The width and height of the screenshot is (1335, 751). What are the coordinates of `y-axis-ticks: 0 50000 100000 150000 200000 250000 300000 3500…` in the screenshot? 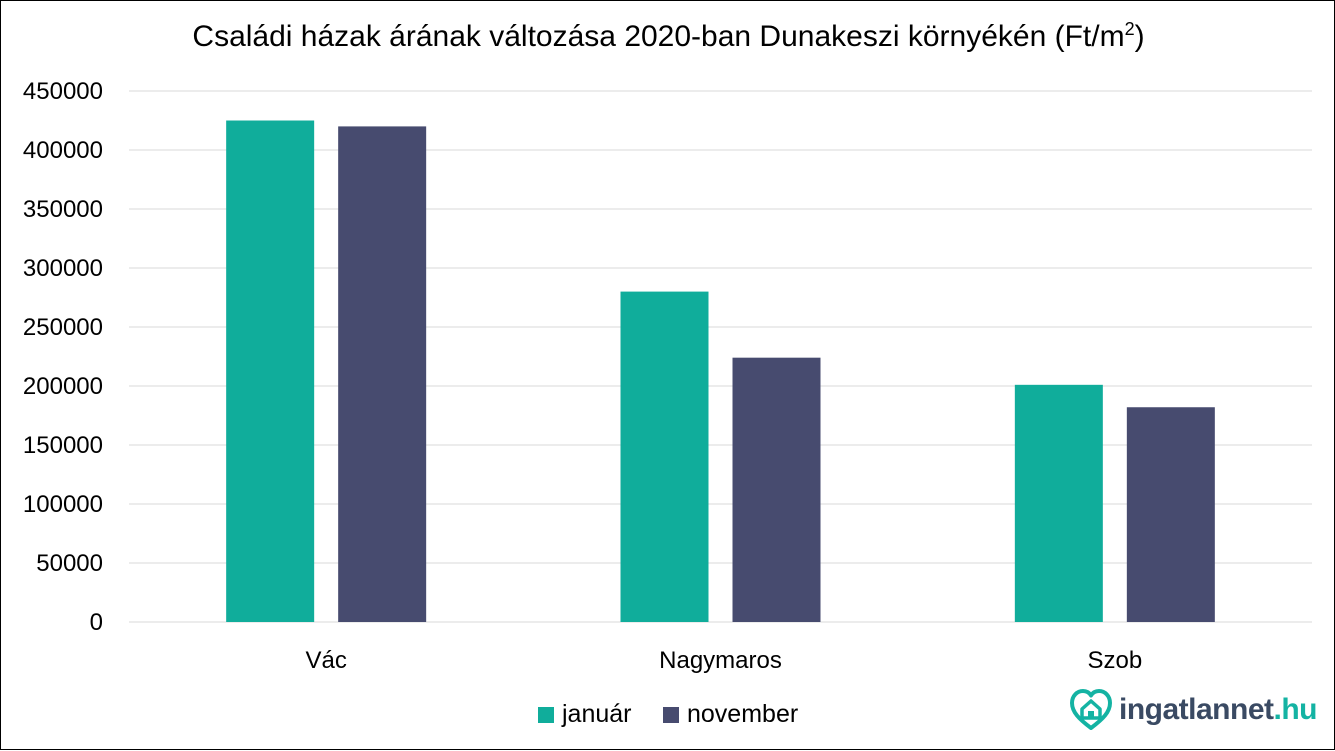 It's located at (63, 357).